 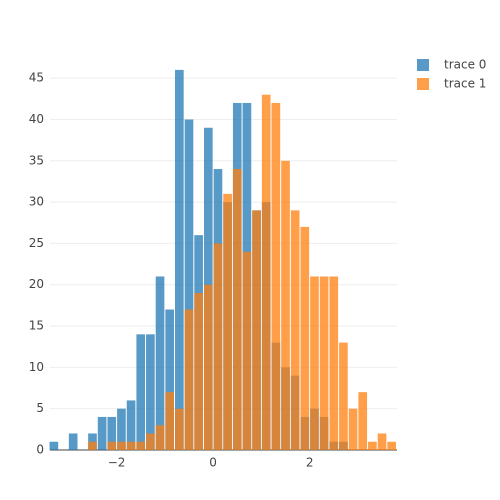 What do you see at coordinates (465, 65) in the screenshot?
I see `legend-label: trace 0` at bounding box center [465, 65].